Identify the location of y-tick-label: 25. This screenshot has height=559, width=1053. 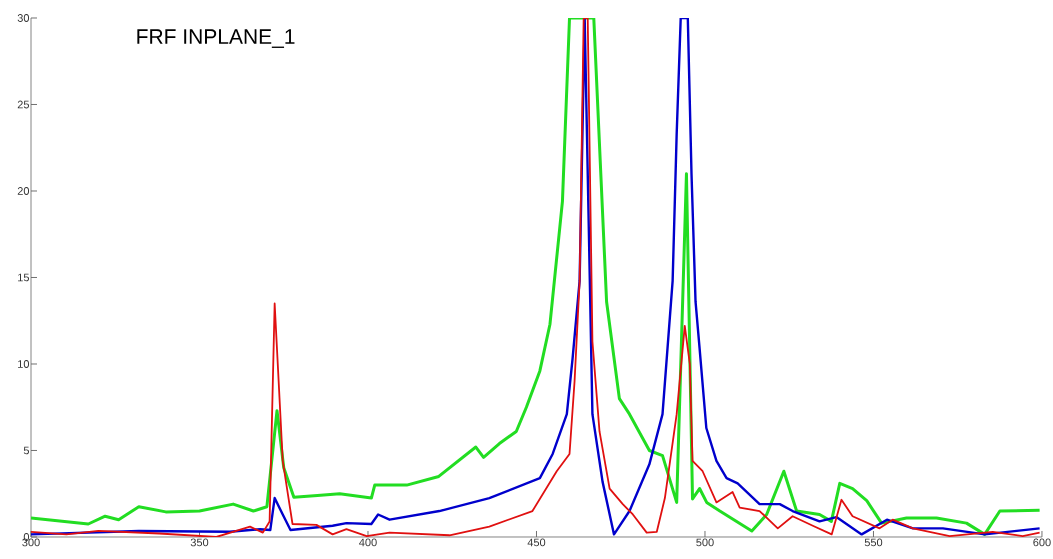
(23, 104).